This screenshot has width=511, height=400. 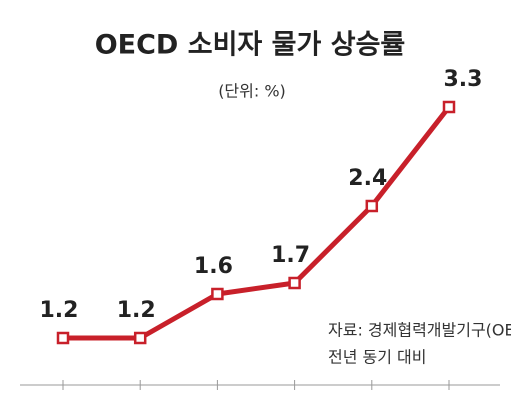 I want to click on source-note: 전년 동기 대비, so click(x=377, y=357).